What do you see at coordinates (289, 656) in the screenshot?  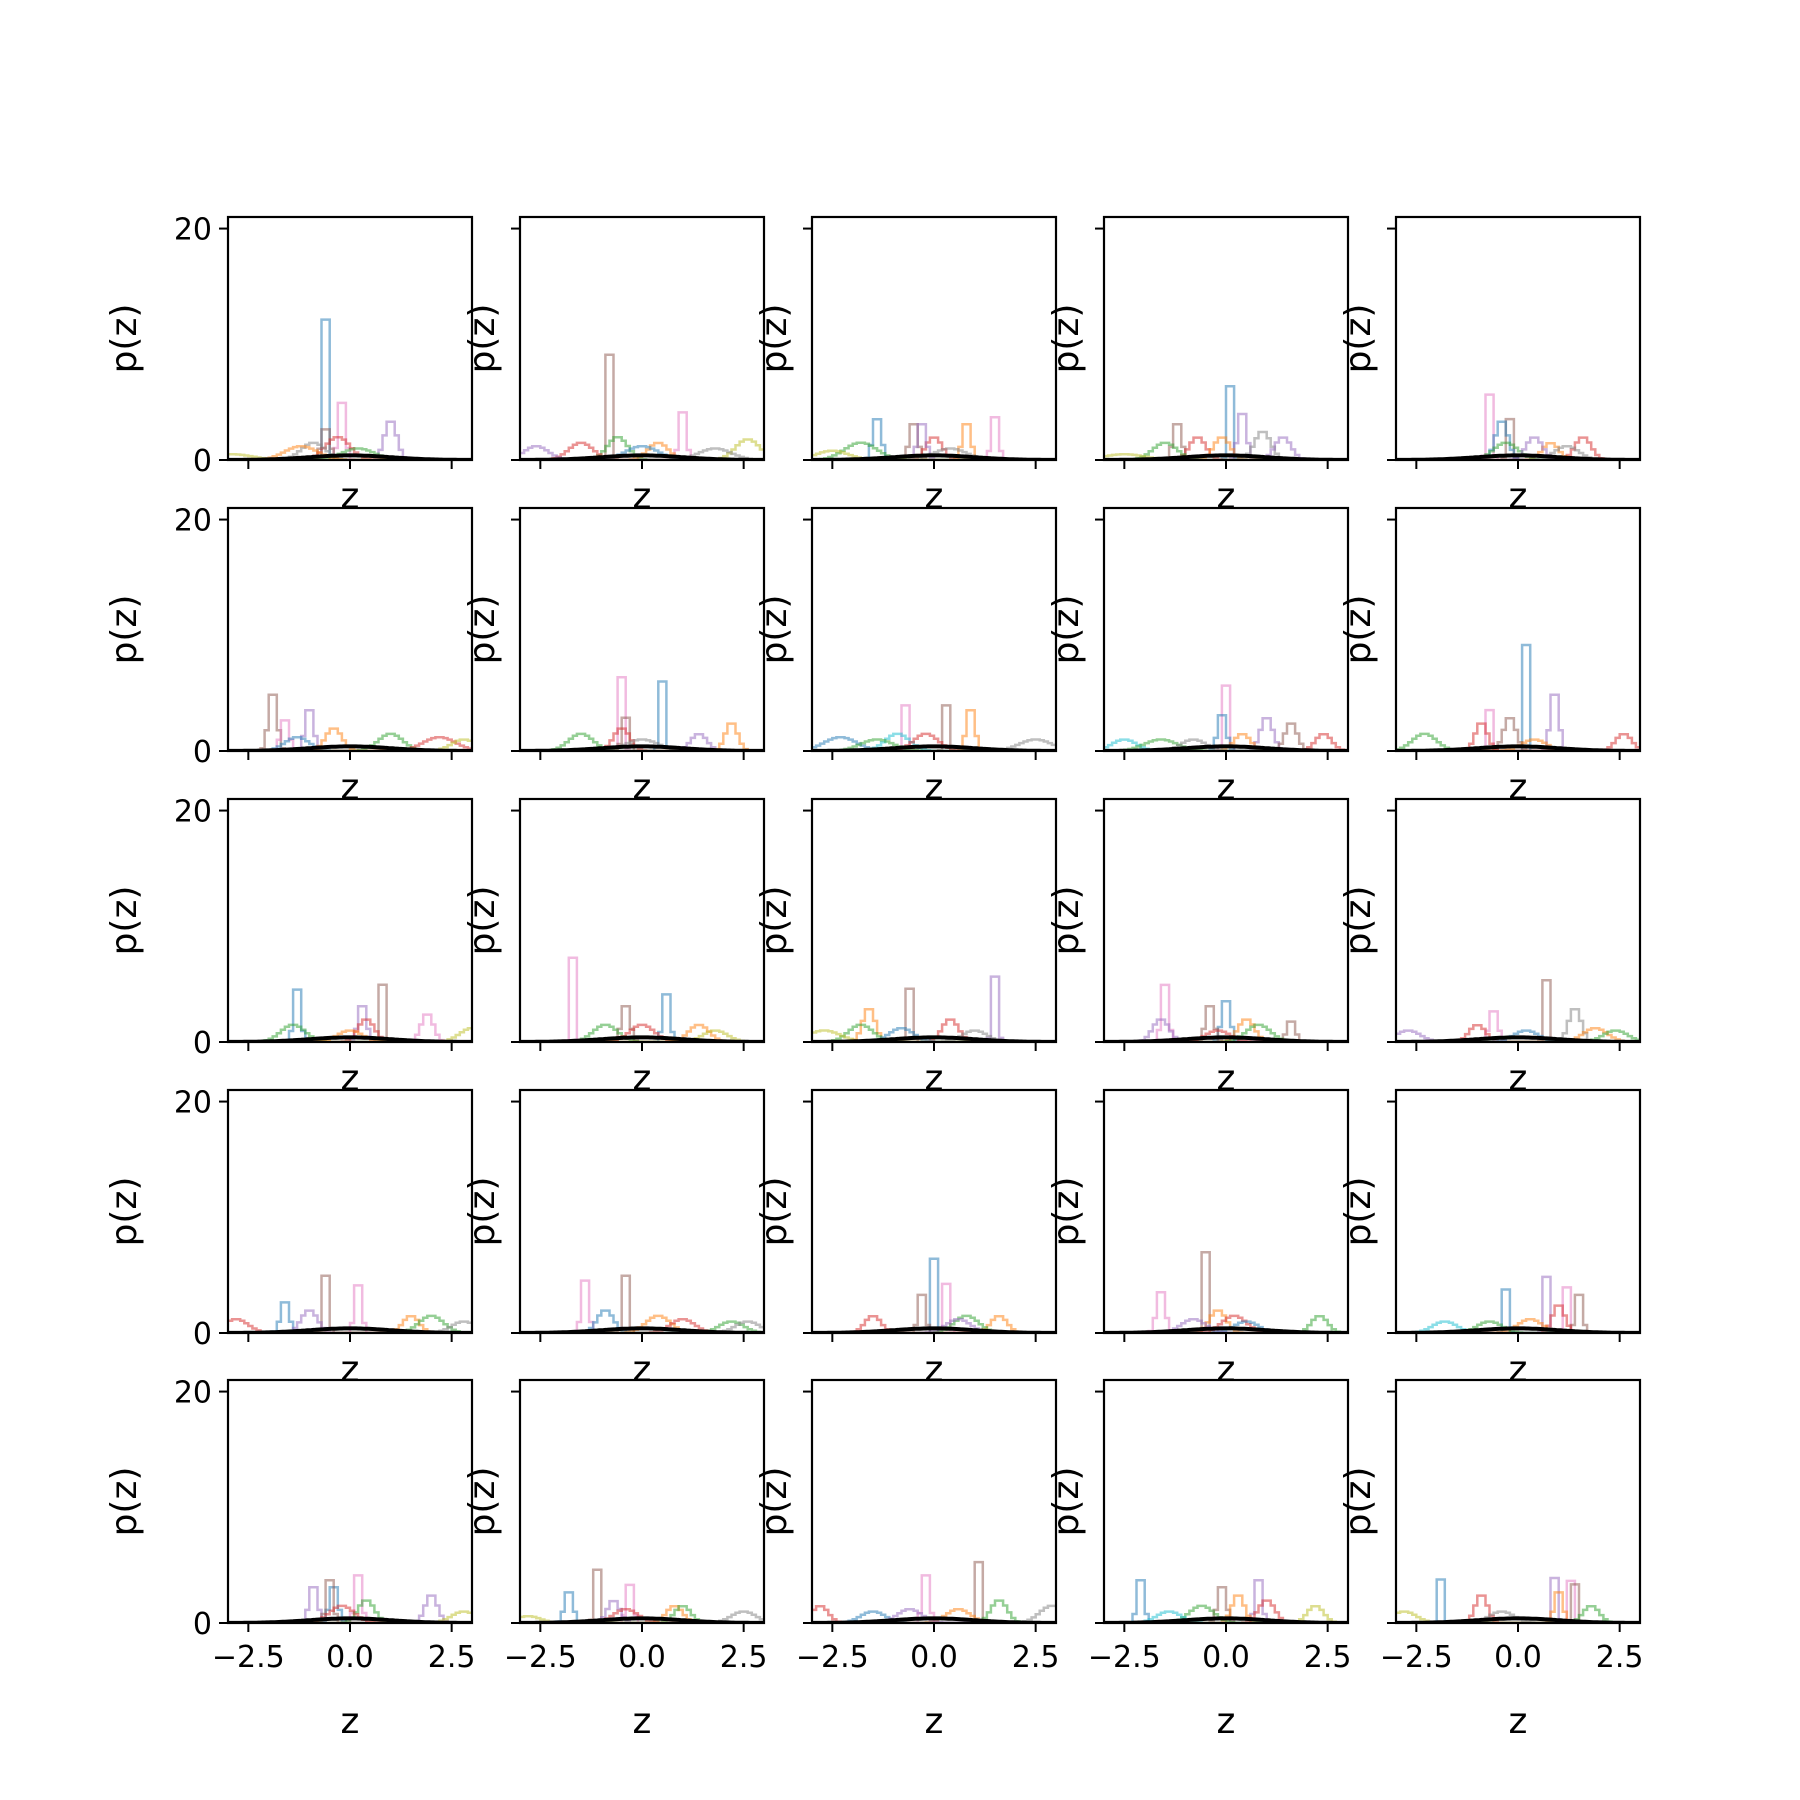 I see `subplot-r2-c1: 0 20 z p(z)` at bounding box center [289, 656].